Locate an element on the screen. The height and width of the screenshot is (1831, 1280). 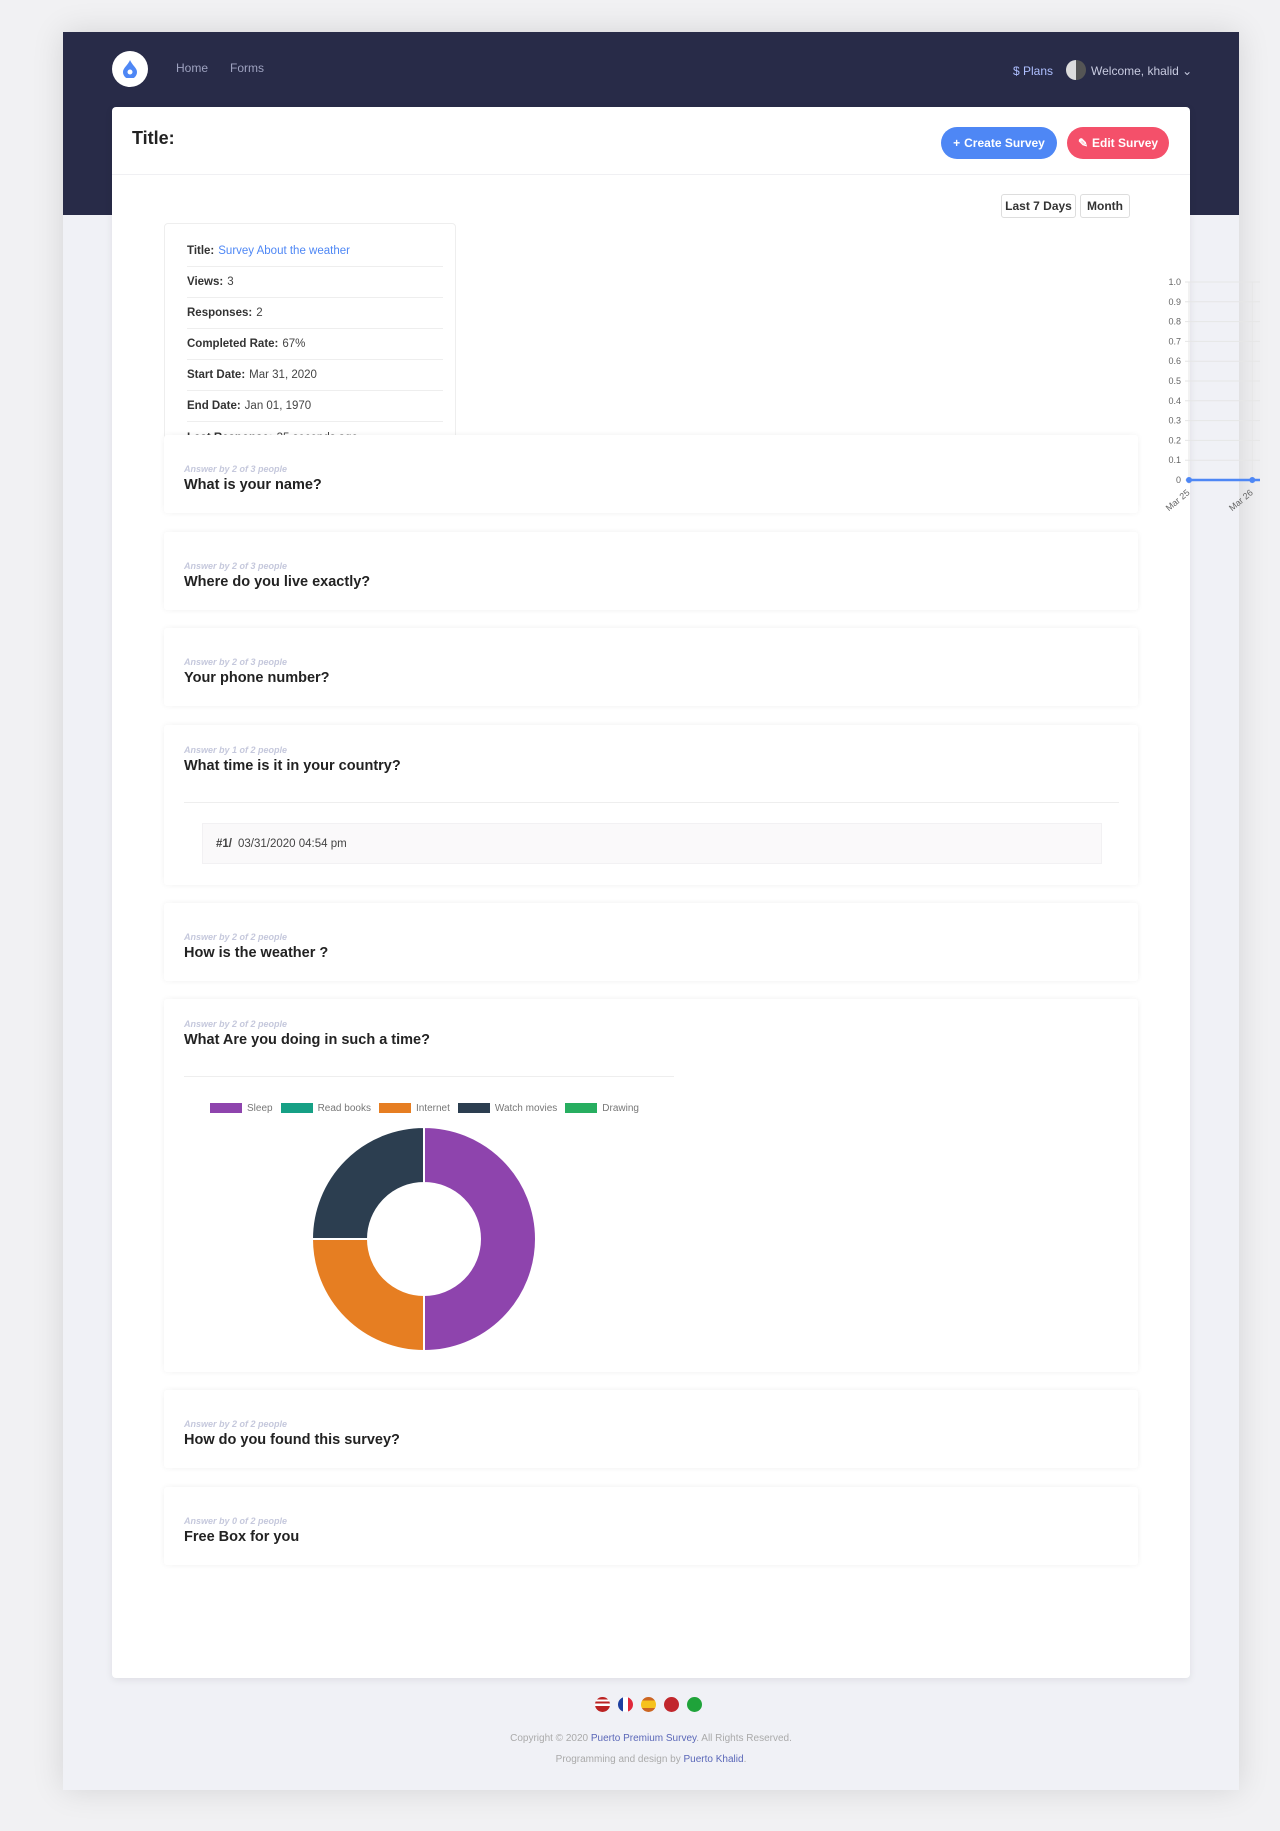
y-tick-label: 0 is located at coordinates (1178, 480).